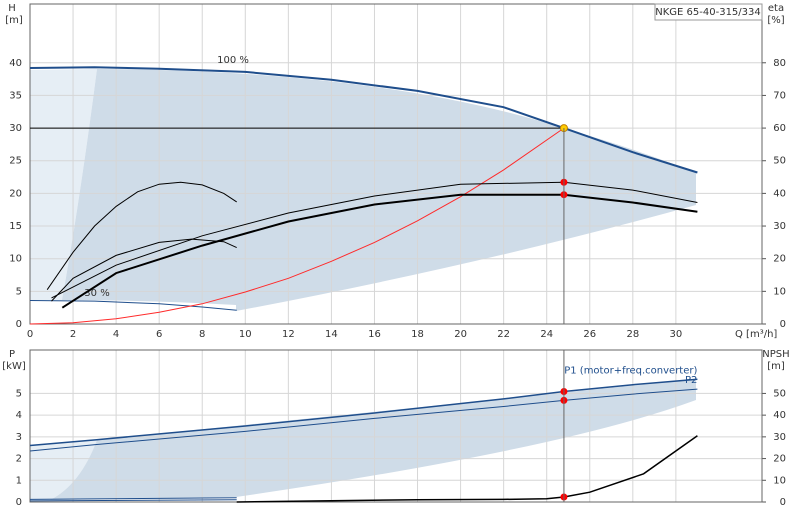 This screenshot has width=800, height=520. What do you see at coordinates (776, 366) in the screenshot?
I see `y2-axis-unit: [m]` at bounding box center [776, 366].